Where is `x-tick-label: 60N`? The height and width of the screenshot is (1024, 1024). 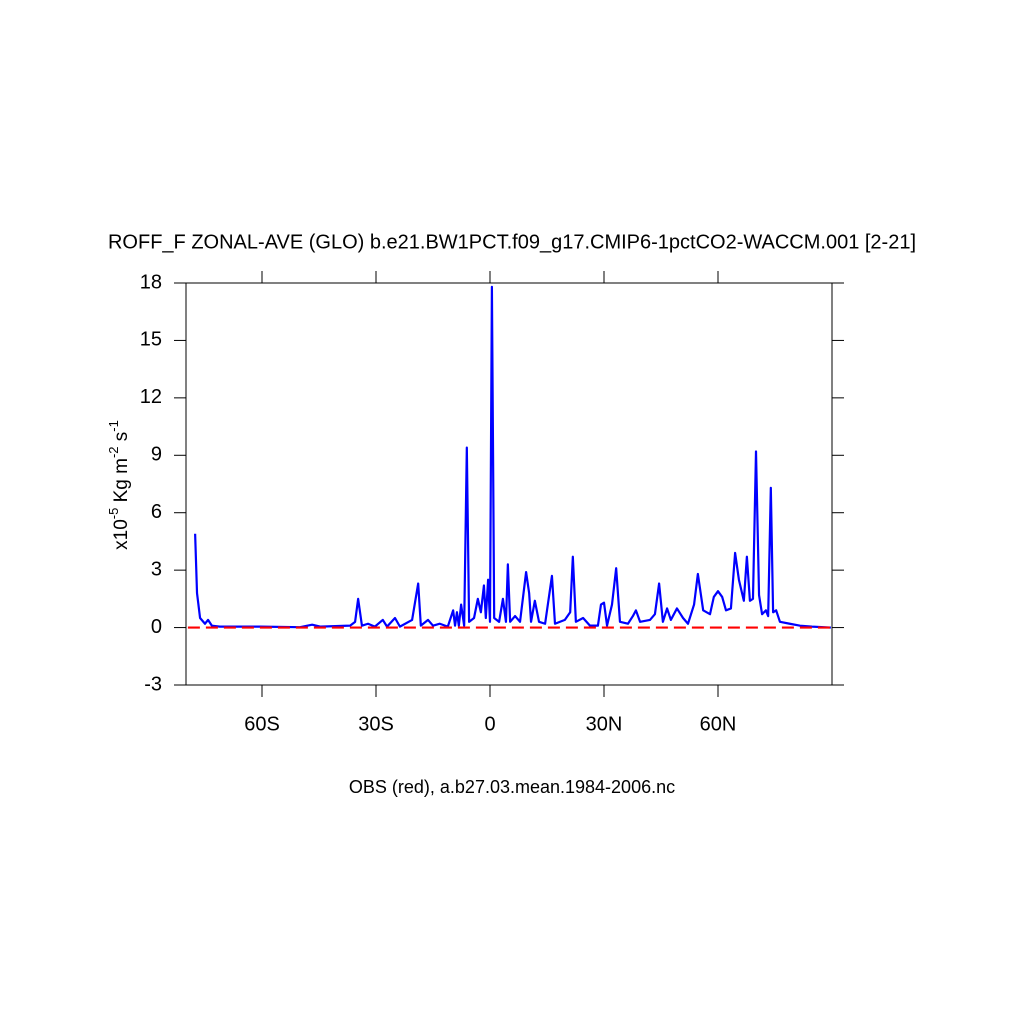 x-tick-label: 60N is located at coordinates (718, 724).